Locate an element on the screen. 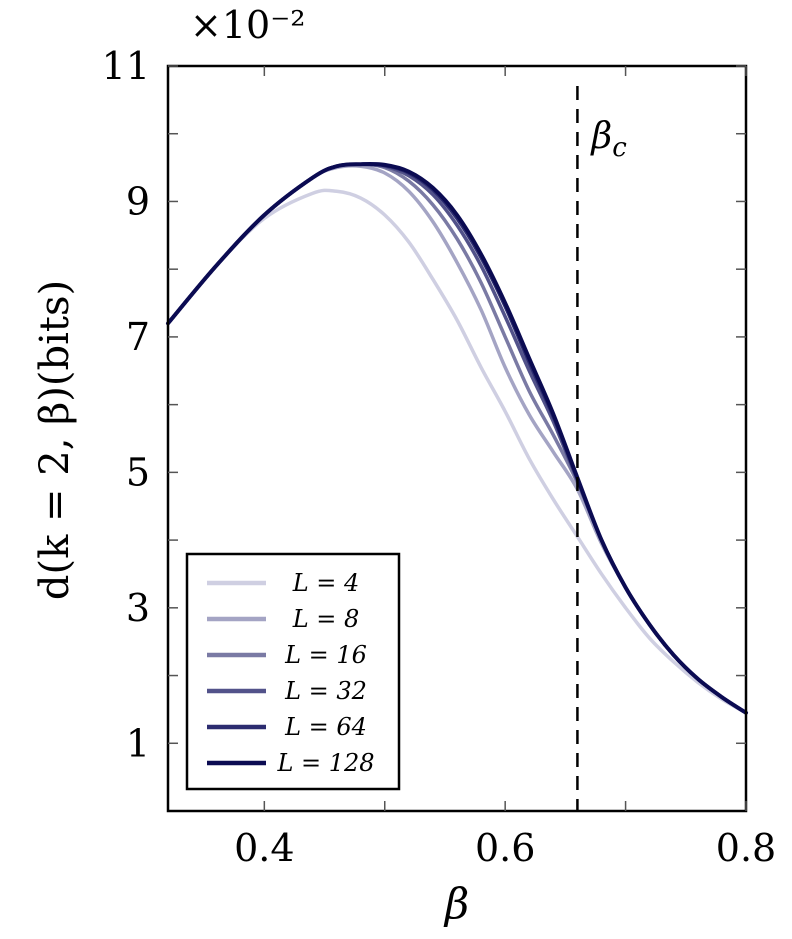 This screenshot has width=792, height=939. x-axis-label: β is located at coordinates (456, 903).